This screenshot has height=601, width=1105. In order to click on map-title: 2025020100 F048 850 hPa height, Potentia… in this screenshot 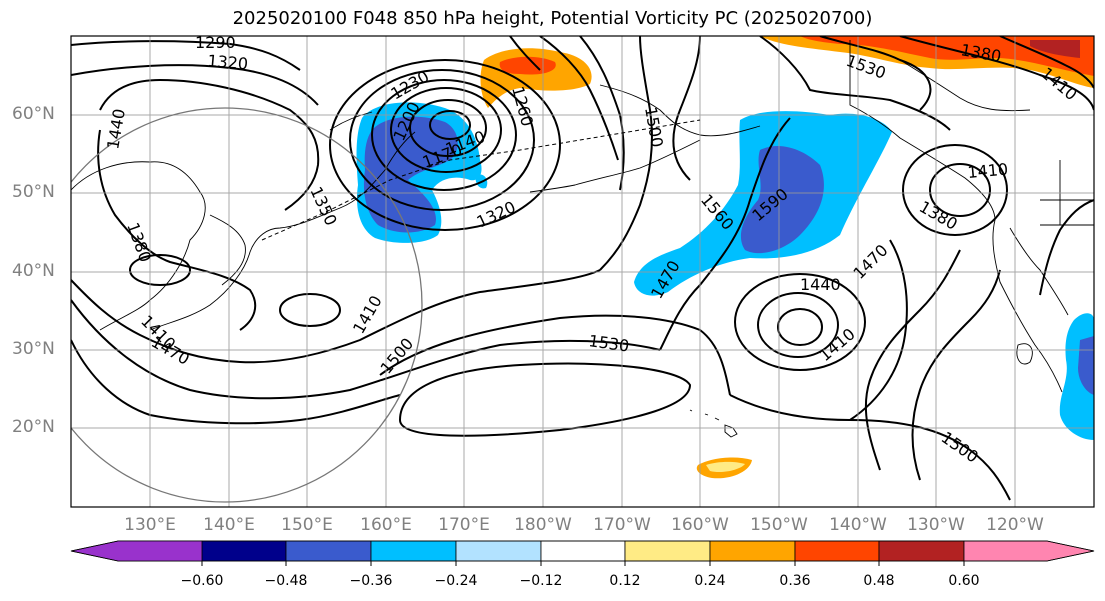, I will do `click(552, 18)`.